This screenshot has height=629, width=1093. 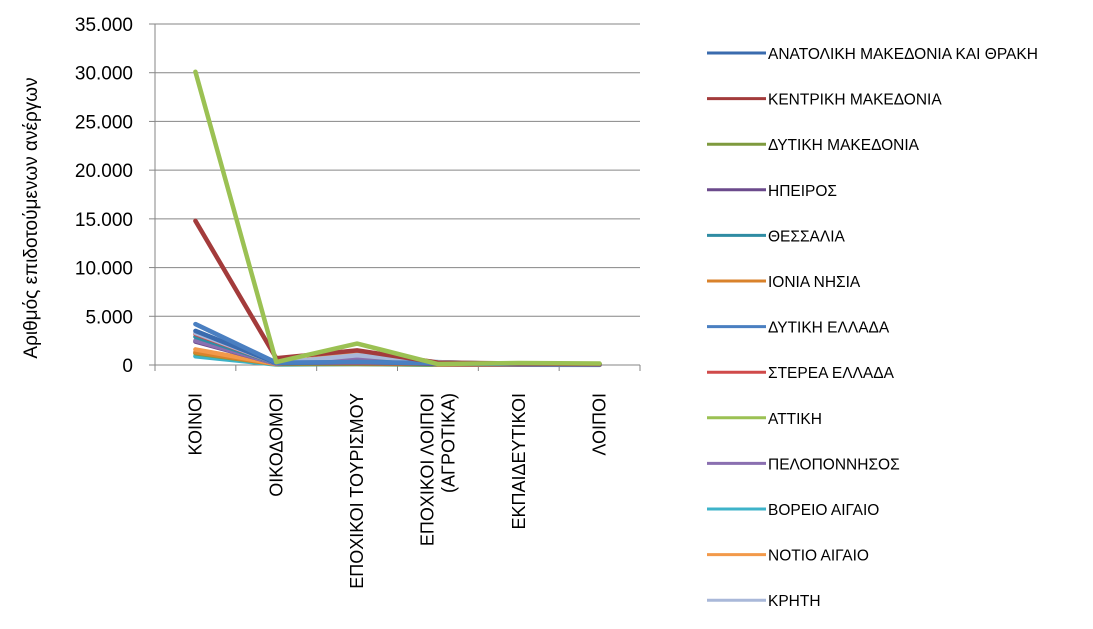 I want to click on legend-label: ΑΤΤΙΚΗ, so click(x=795, y=419).